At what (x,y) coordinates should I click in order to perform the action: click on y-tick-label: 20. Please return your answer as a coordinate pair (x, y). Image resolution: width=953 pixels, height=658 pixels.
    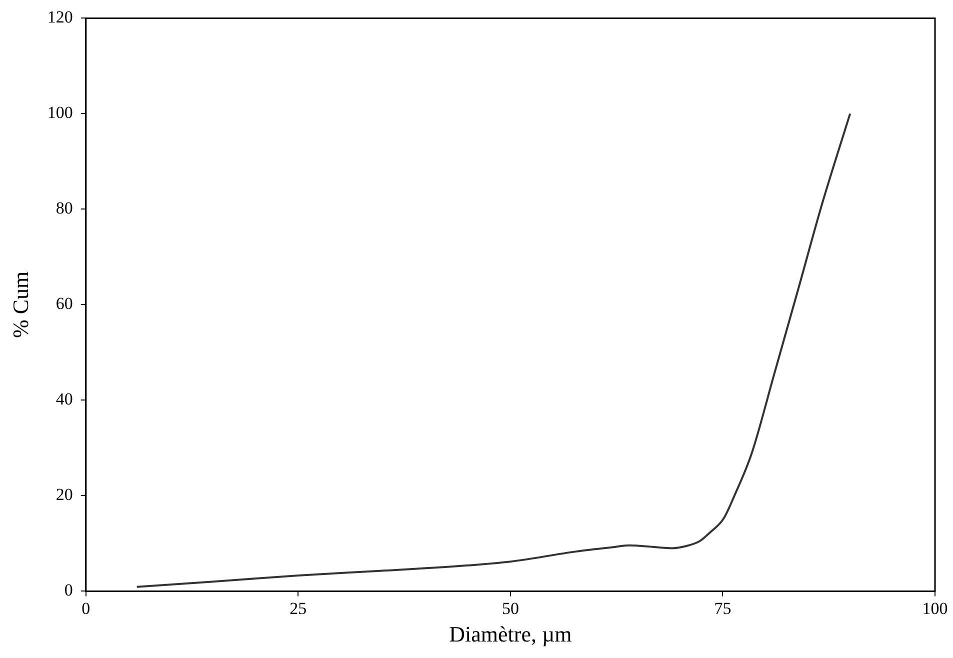
    Looking at the image, I should click on (64, 494).